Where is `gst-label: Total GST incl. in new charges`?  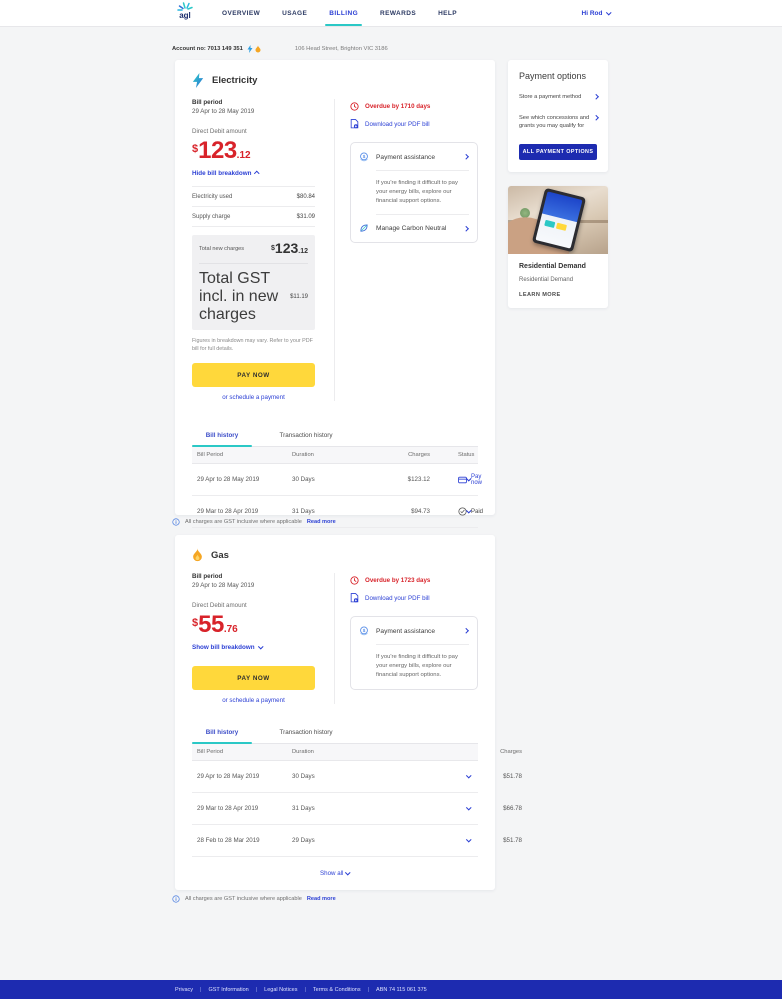
gst-label: Total GST incl. in new charges is located at coordinates (239, 296).